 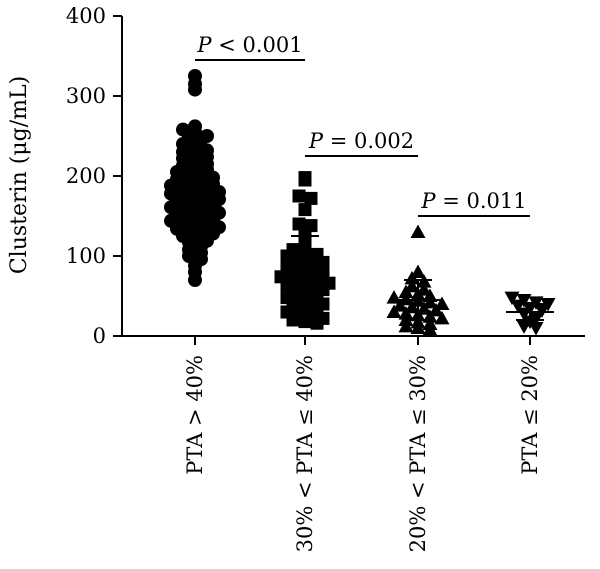 What do you see at coordinates (361, 141) in the screenshot?
I see `p-value-label: P = 0.002` at bounding box center [361, 141].